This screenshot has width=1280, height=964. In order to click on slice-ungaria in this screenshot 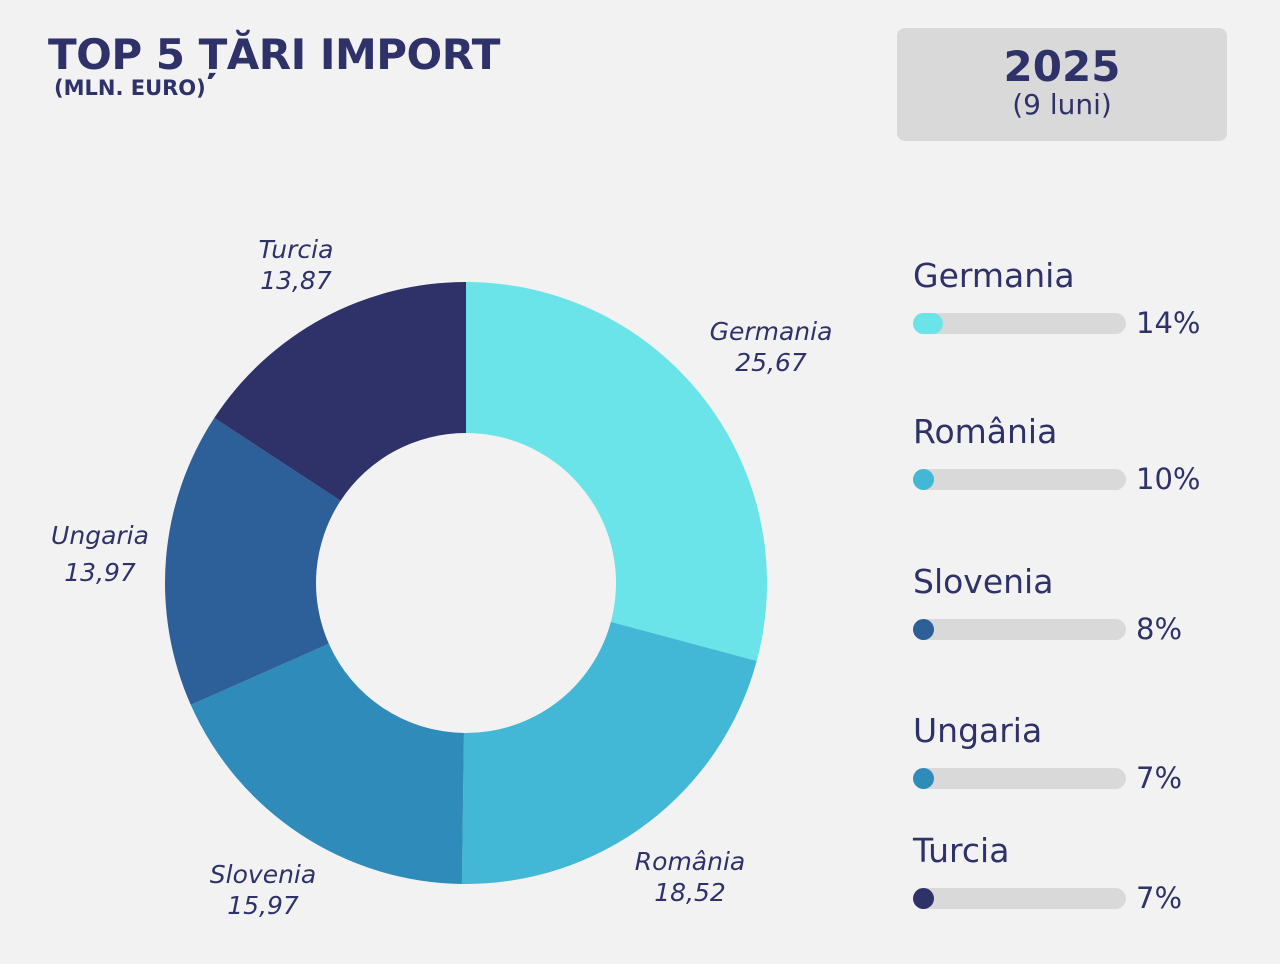, I will do `click(252, 561)`.